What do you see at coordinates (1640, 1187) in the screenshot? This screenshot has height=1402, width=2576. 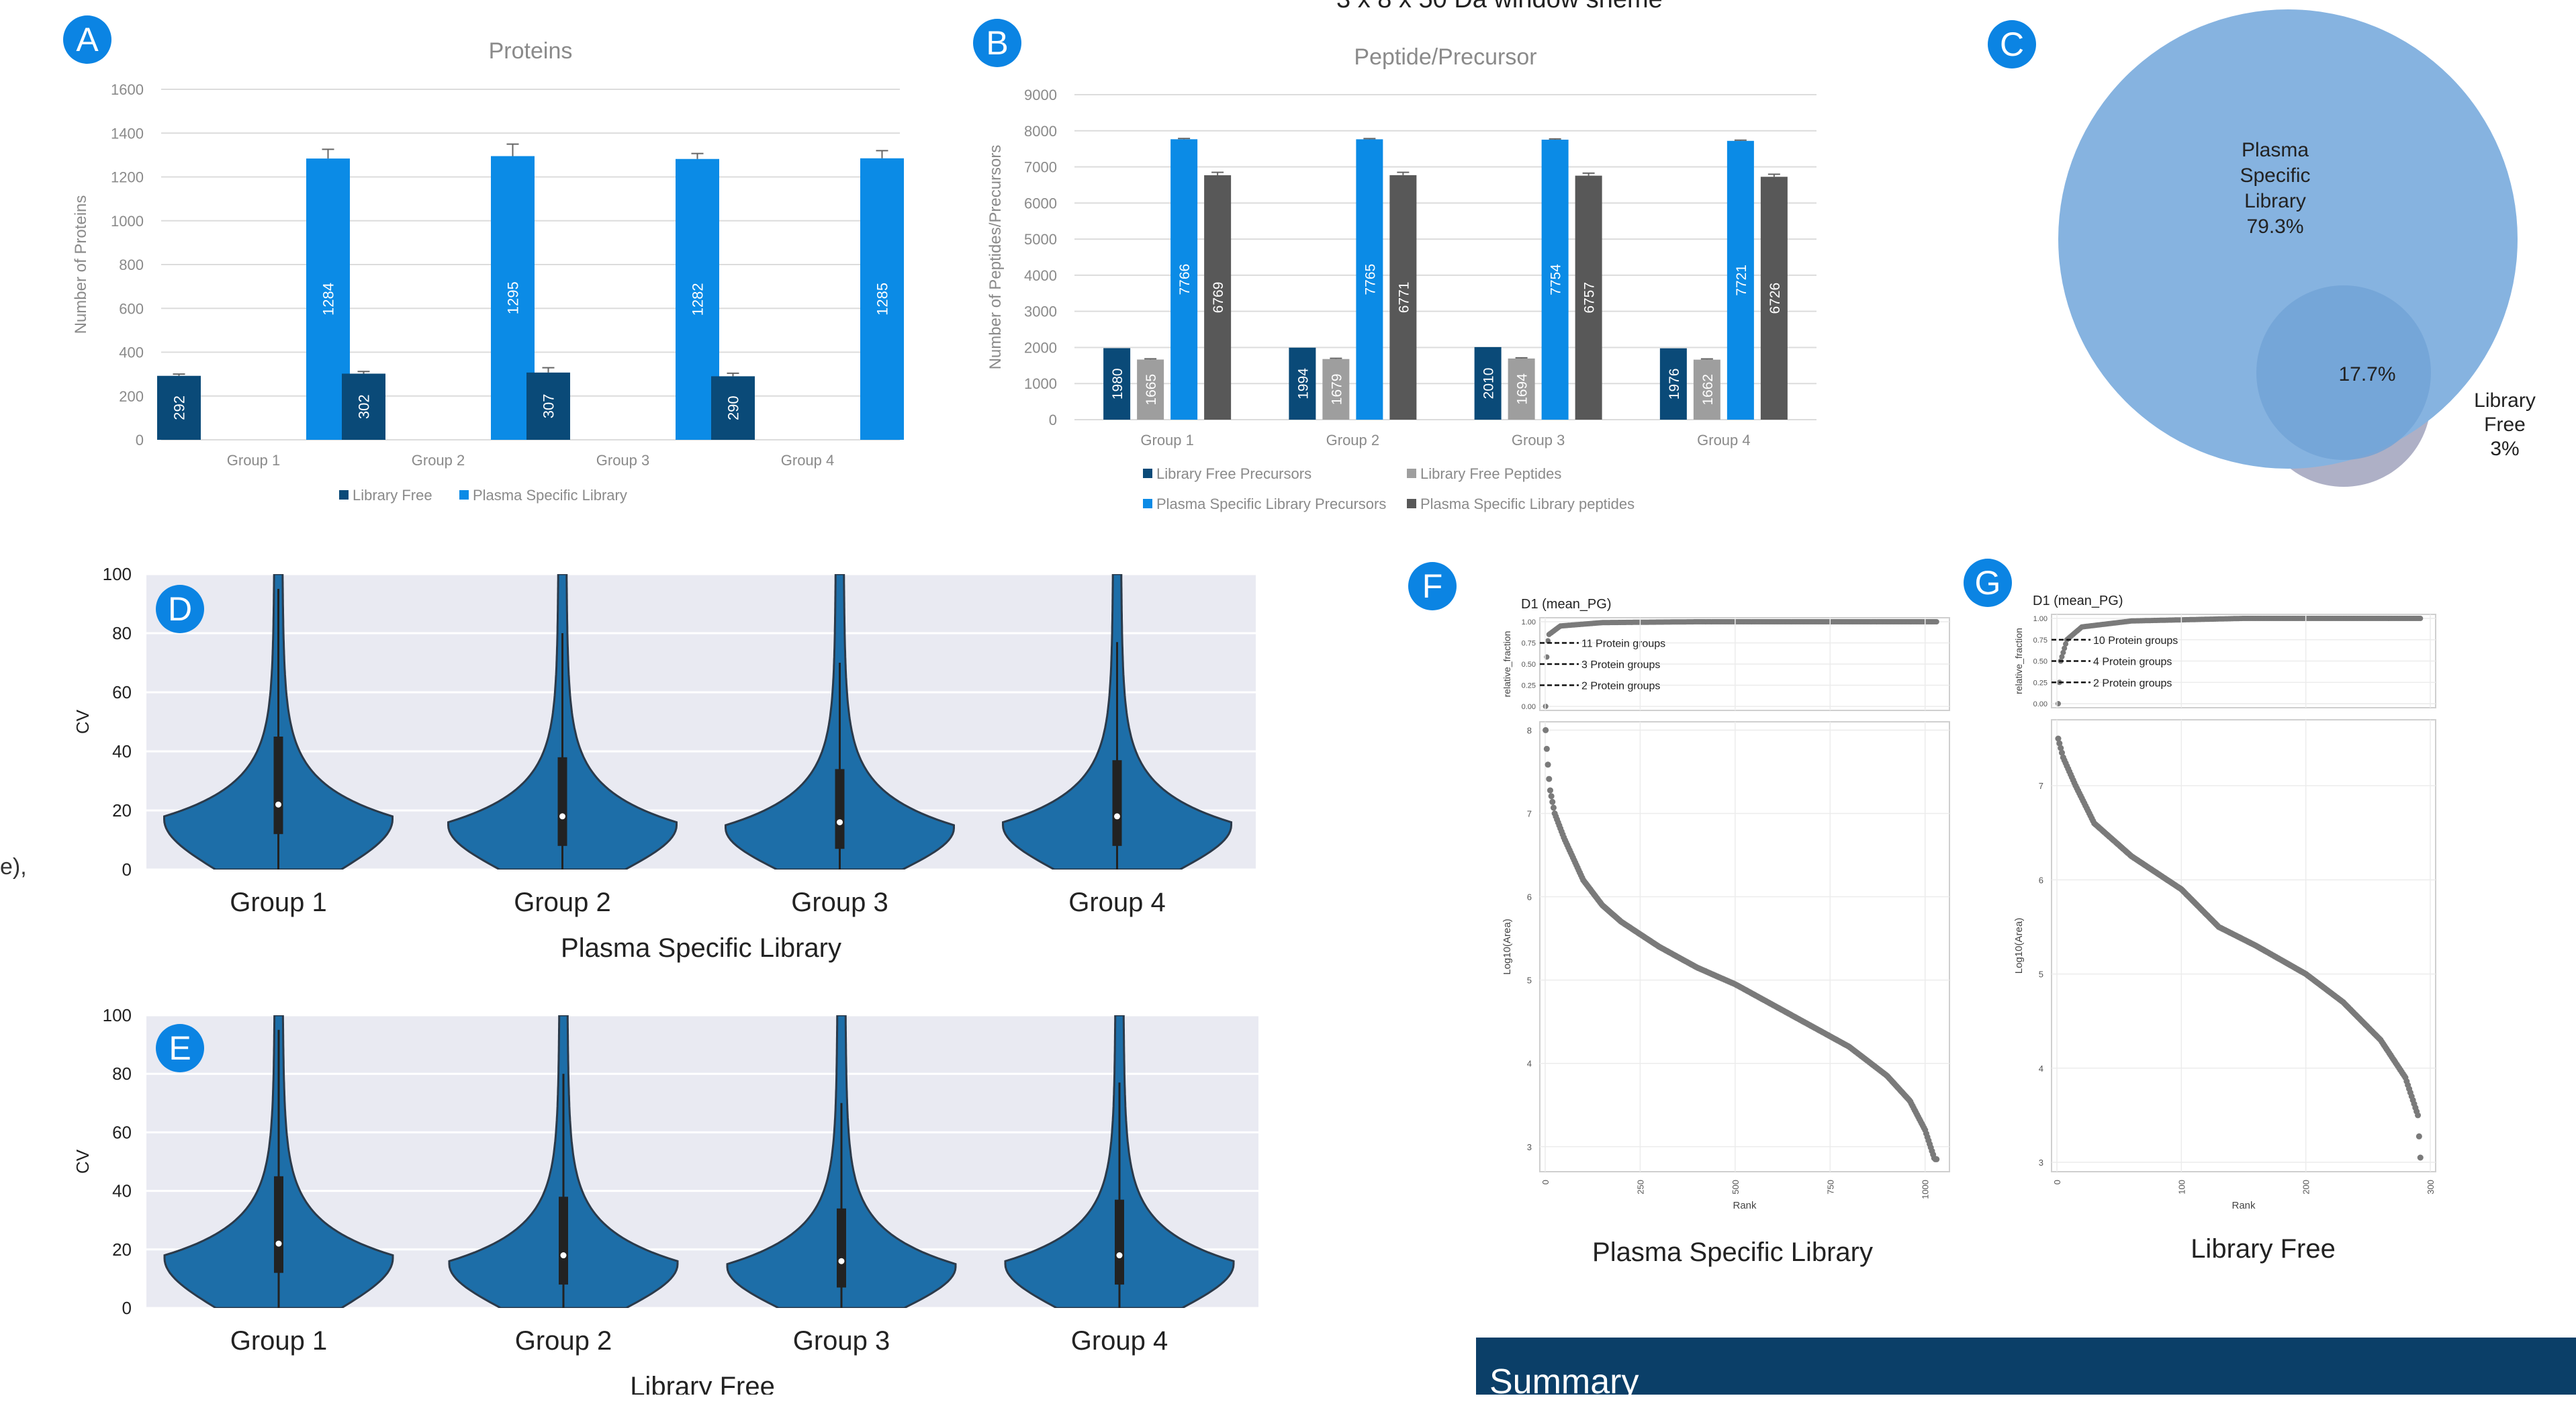 I see `x-tick-label: 250` at bounding box center [1640, 1187].